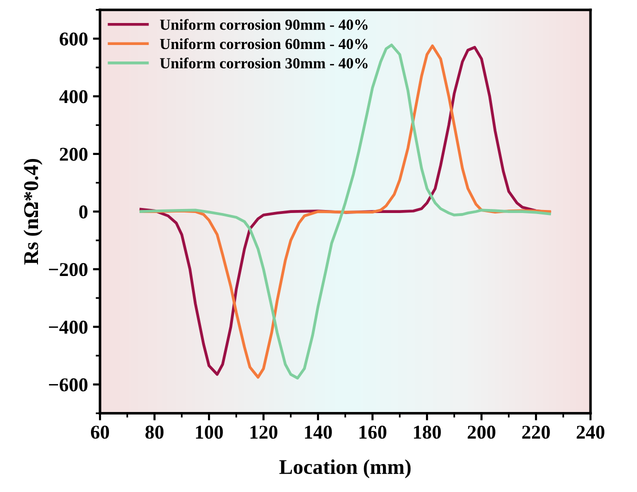 The height and width of the screenshot is (492, 637). What do you see at coordinates (33, 211) in the screenshot?
I see `y-axis-title: Rs (nΩ*0.4)` at bounding box center [33, 211].